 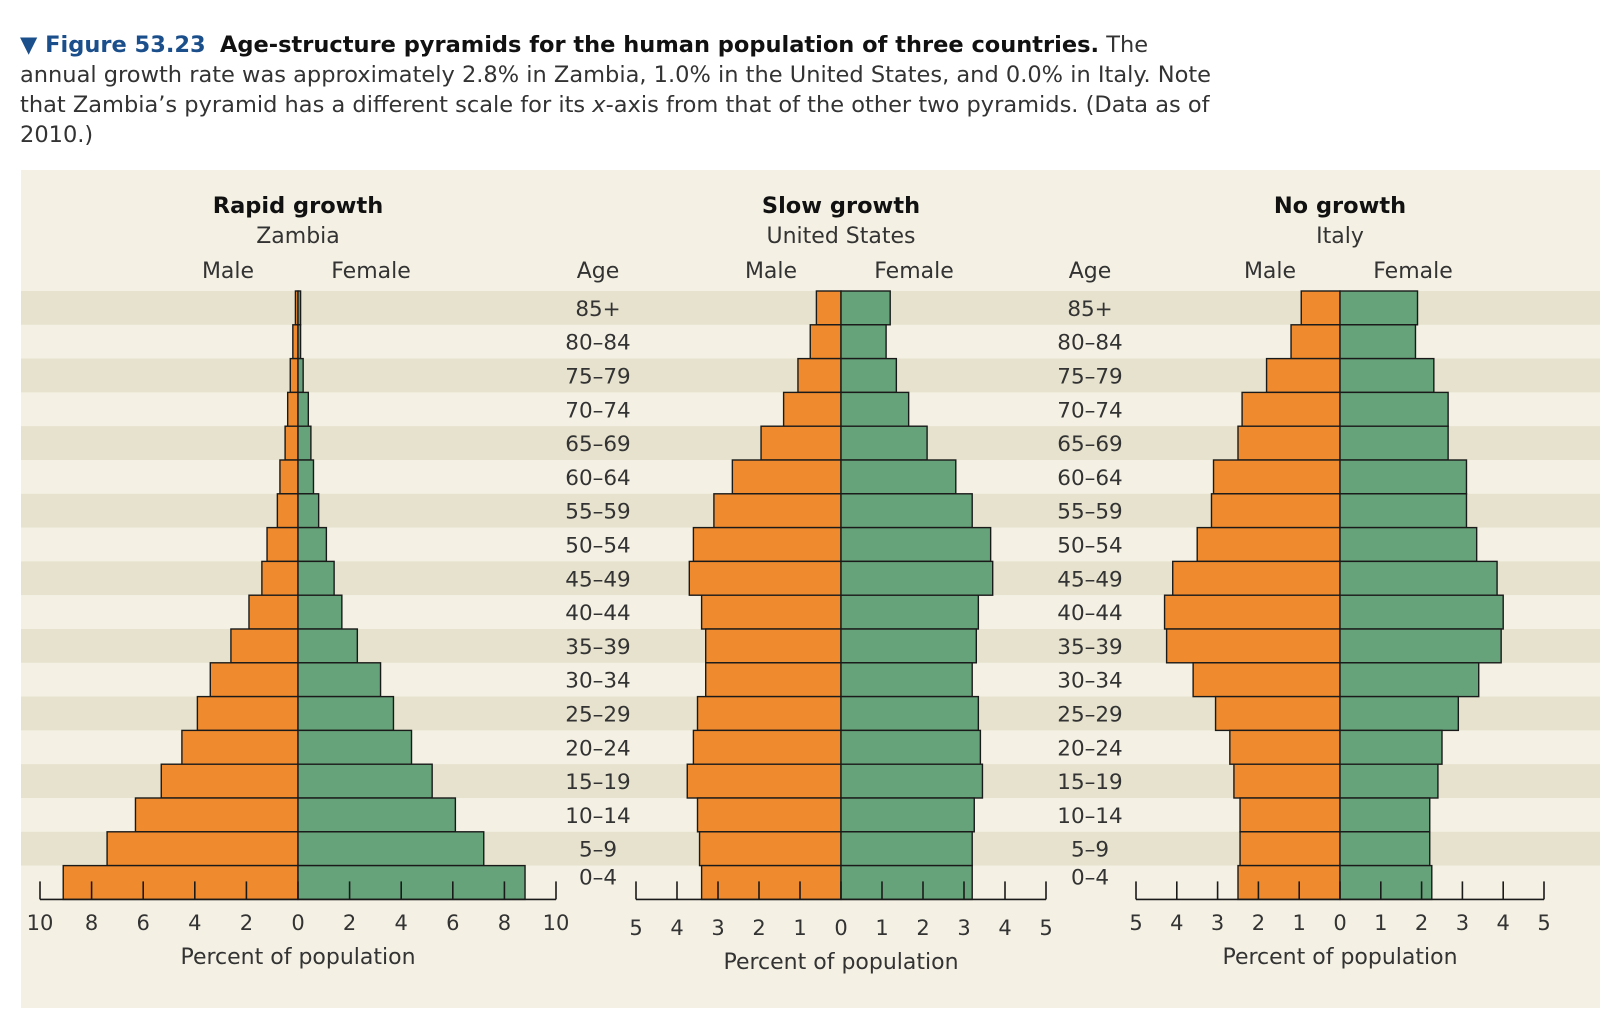 I want to click on age-label: 85+, so click(x=1089, y=309).